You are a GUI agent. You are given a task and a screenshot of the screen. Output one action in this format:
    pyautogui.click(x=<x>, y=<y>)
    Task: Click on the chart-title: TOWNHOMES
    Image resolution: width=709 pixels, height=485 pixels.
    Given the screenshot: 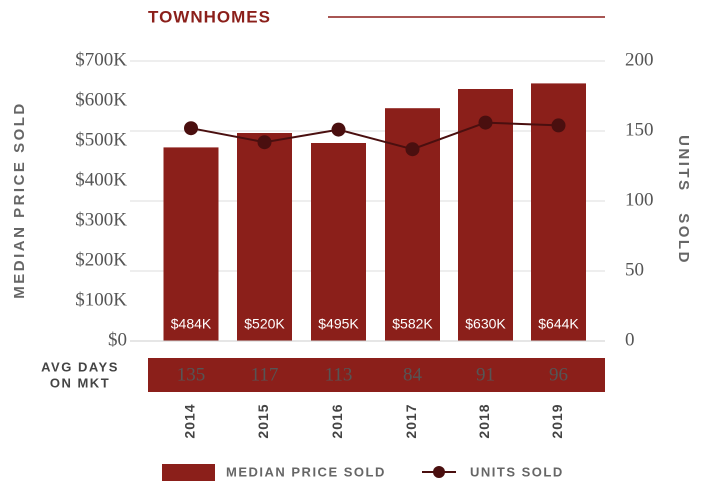 What is the action you would take?
    pyautogui.click(x=209, y=16)
    